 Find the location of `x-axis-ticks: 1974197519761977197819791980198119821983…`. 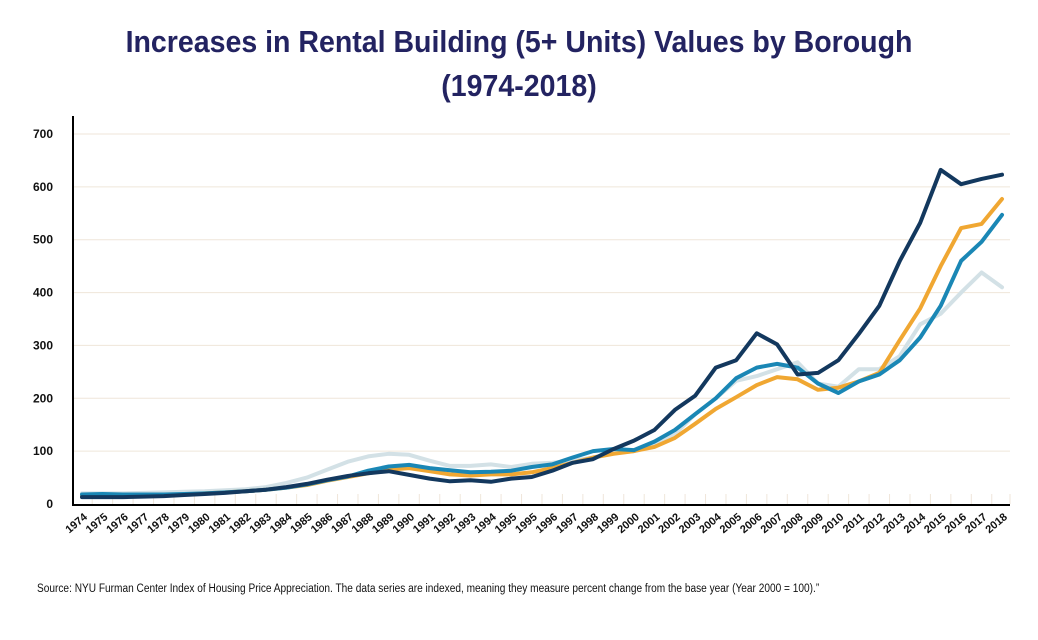

x-axis-ticks: 1974197519761977197819791980198119821983… is located at coordinates (536, 523).